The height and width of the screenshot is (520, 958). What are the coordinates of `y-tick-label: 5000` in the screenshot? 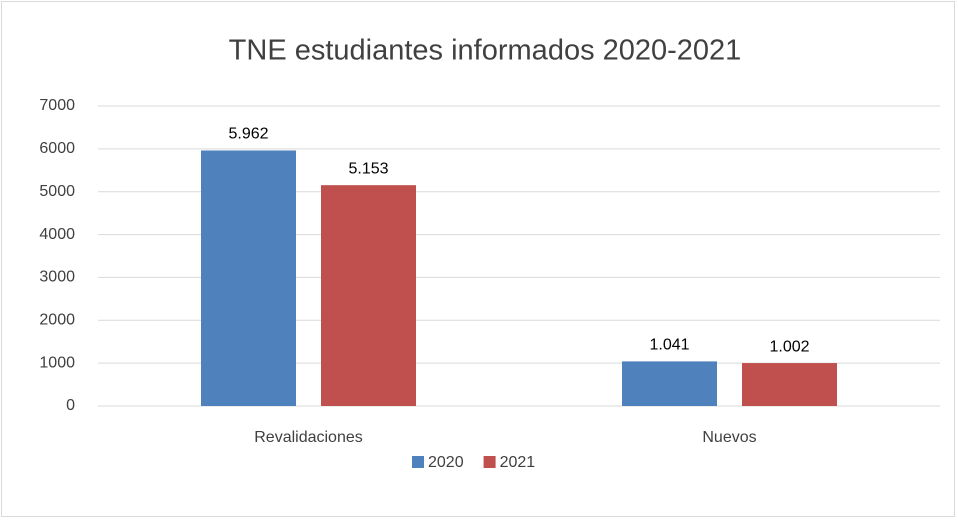 It's located at (57, 191).